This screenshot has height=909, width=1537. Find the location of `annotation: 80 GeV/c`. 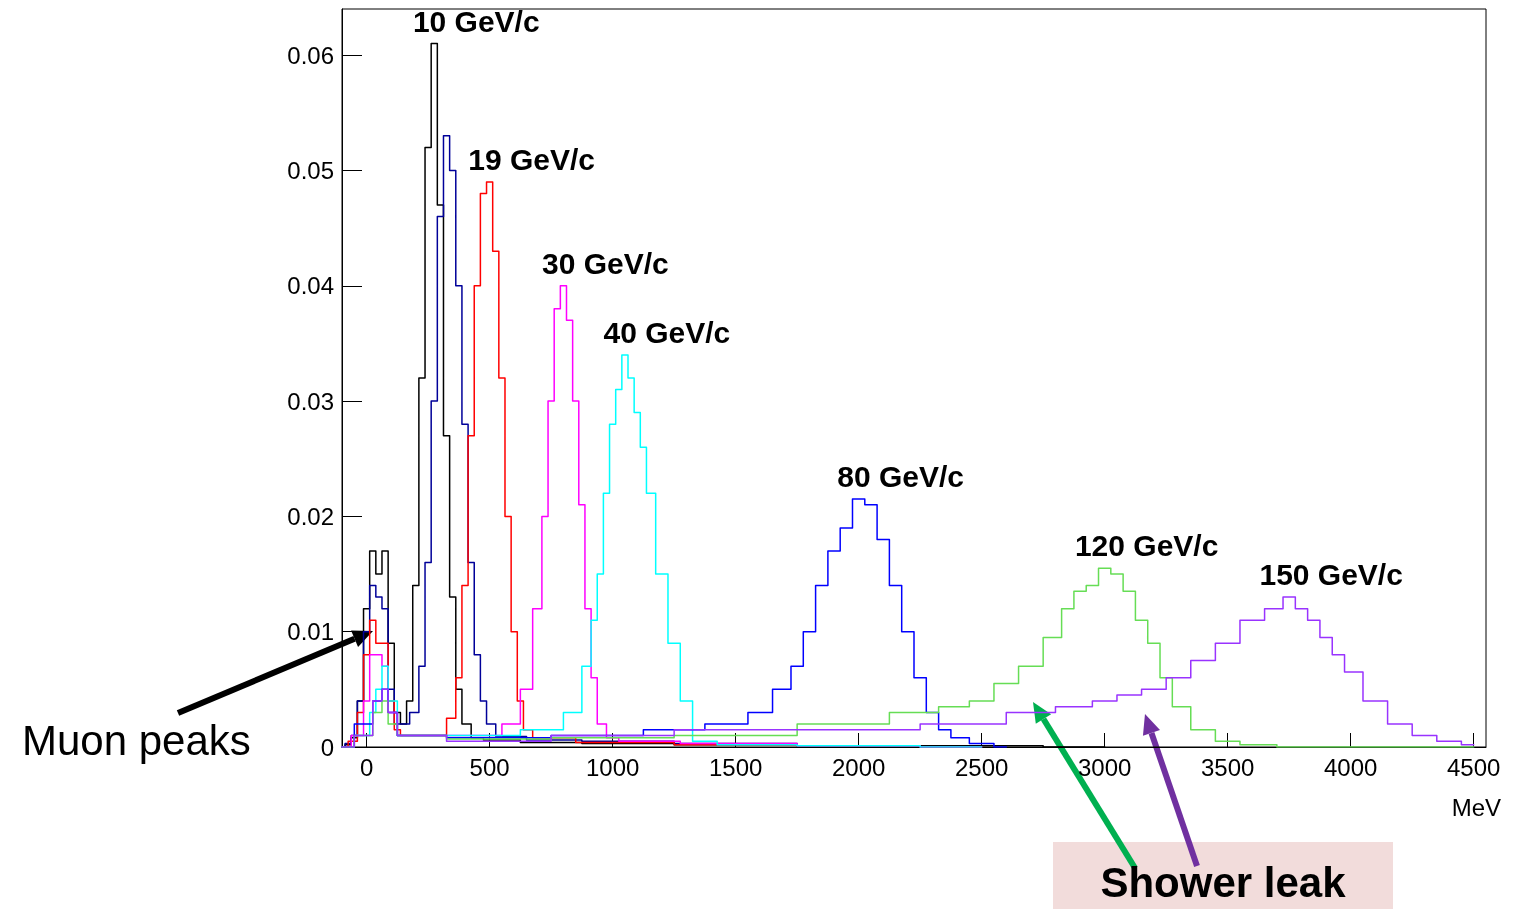

annotation: 80 GeV/c is located at coordinates (901, 477).